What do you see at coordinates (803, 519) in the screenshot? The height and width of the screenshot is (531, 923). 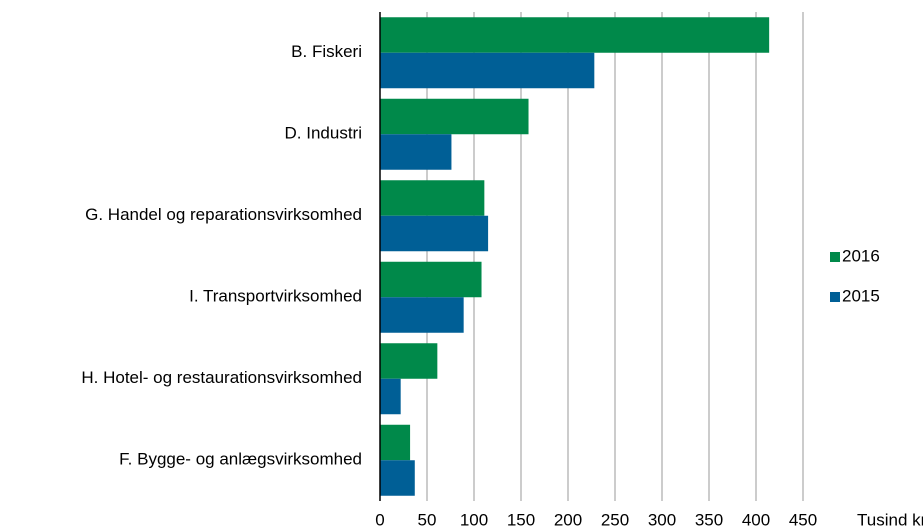 I see `x-tick-label: 450` at bounding box center [803, 519].